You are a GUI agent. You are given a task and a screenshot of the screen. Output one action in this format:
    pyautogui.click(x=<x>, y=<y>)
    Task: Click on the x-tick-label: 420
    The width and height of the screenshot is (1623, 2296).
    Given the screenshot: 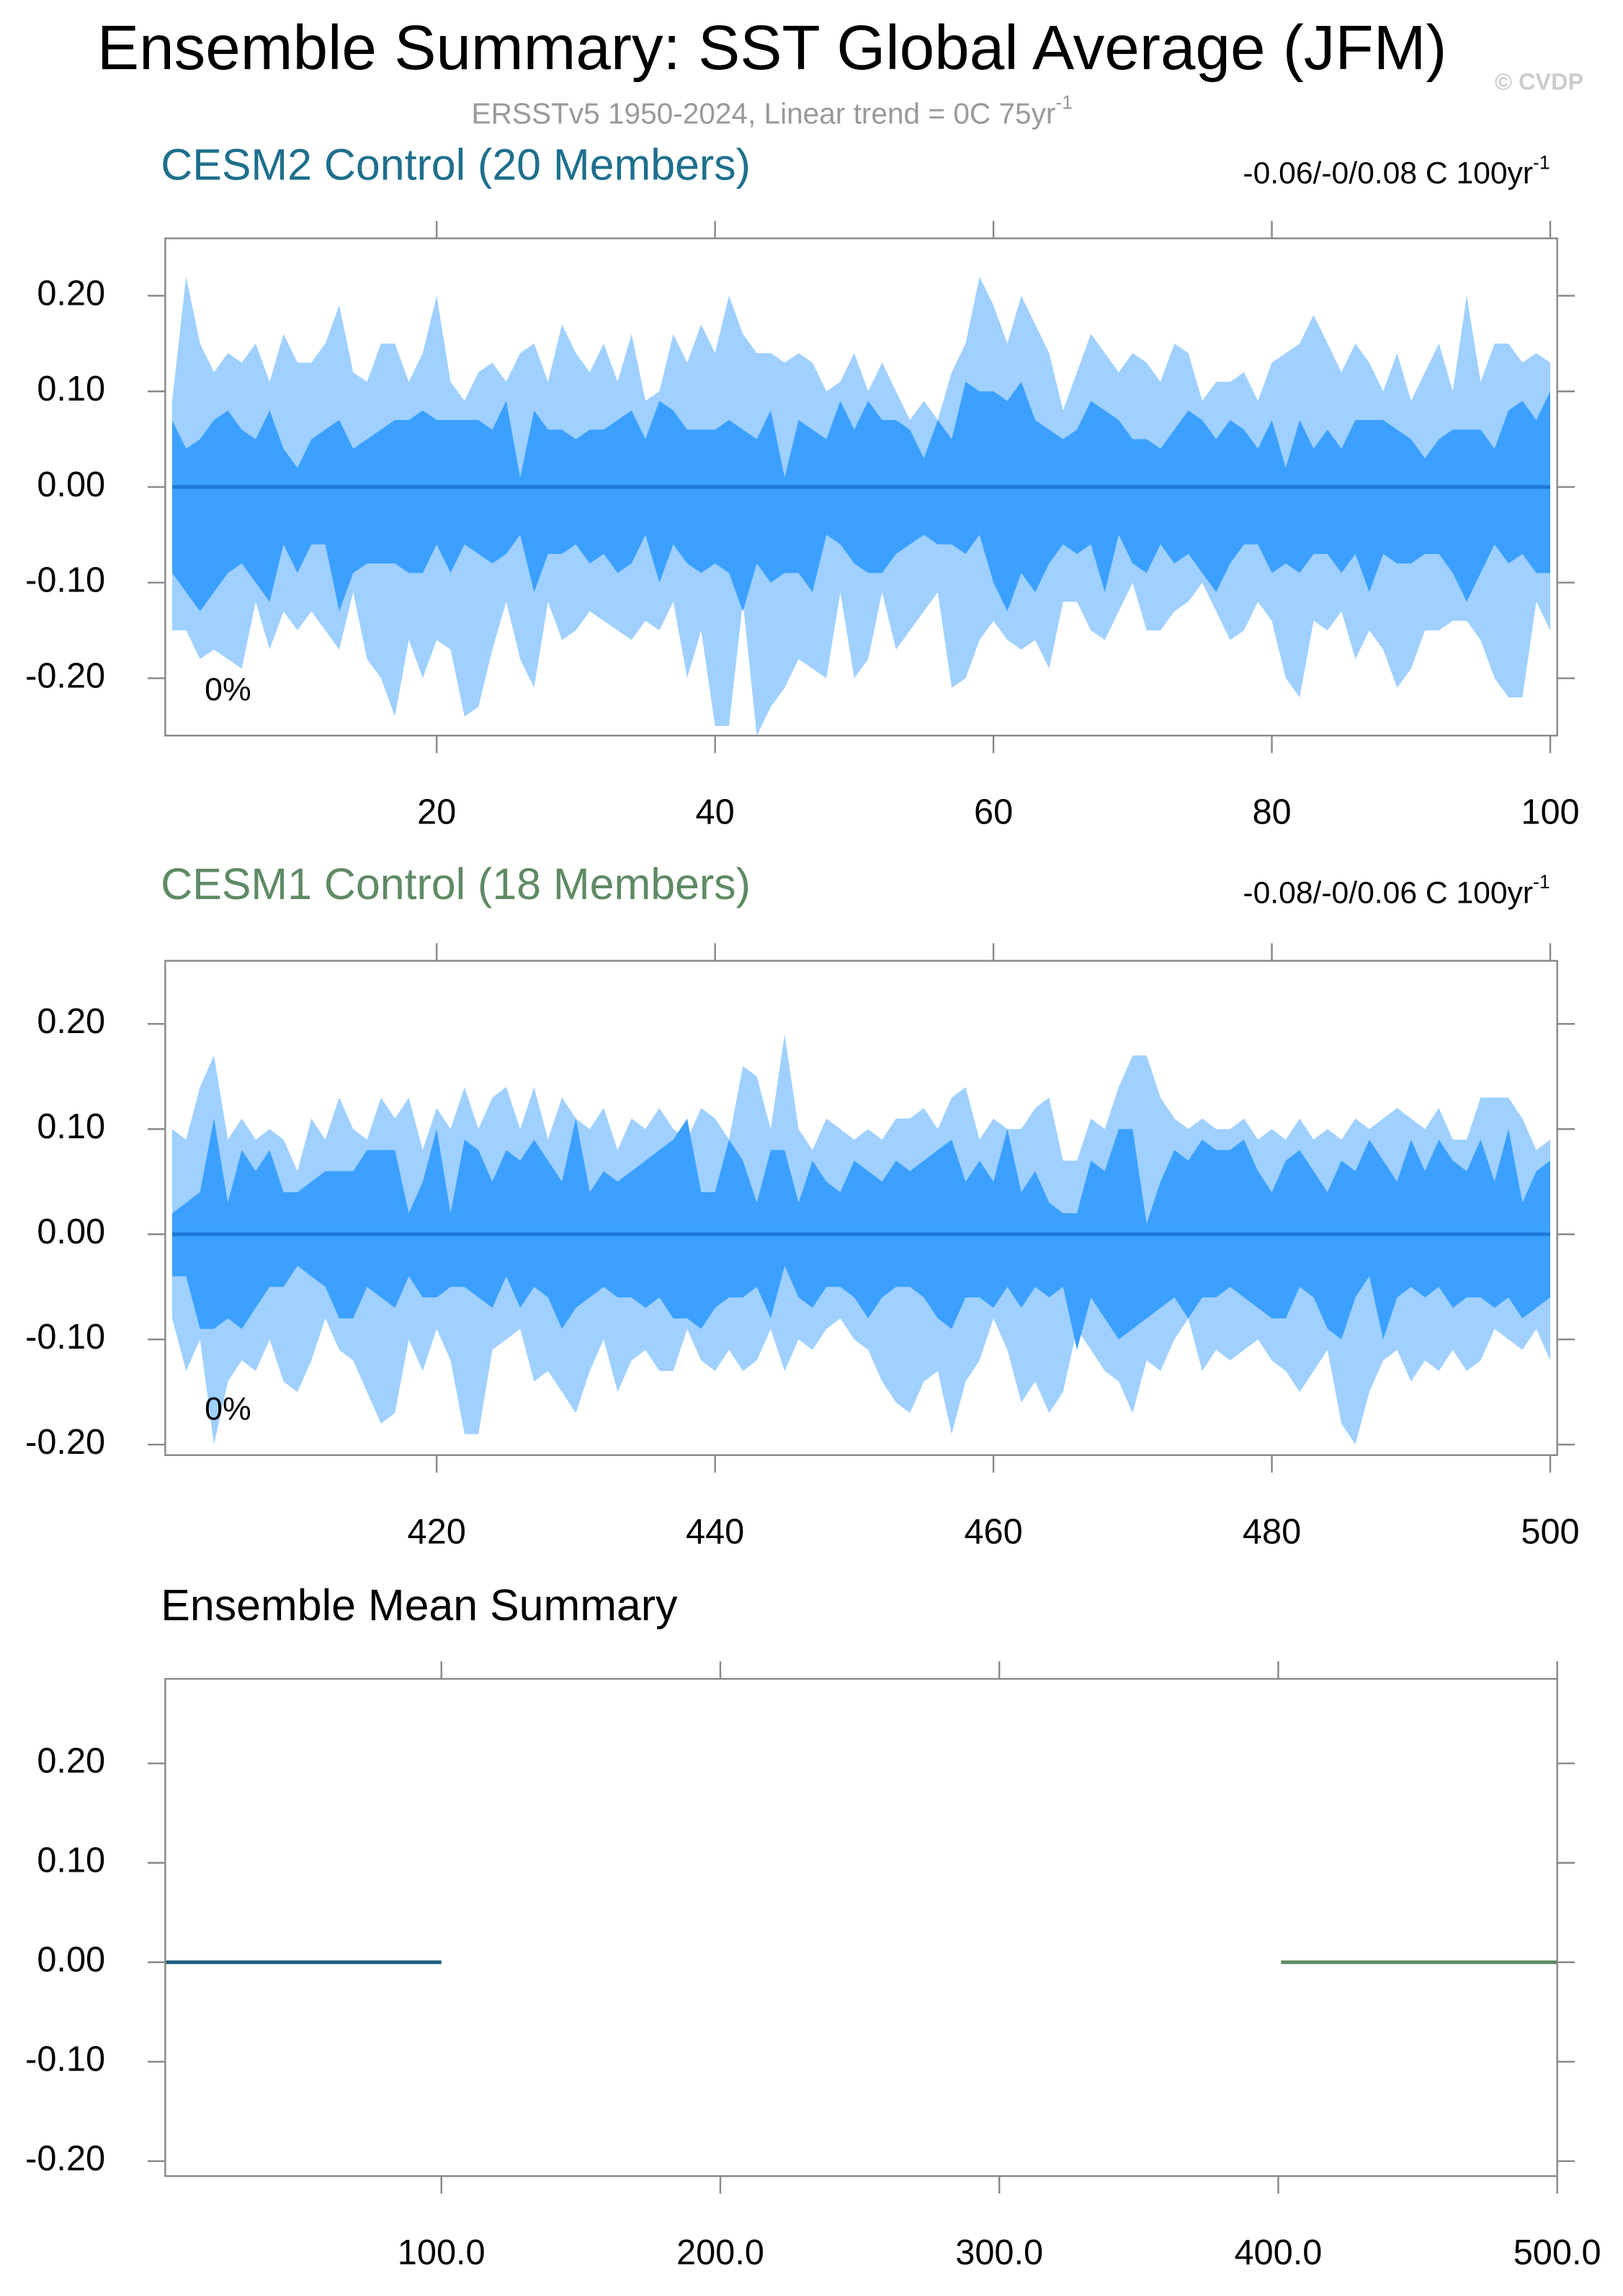 What is the action you would take?
    pyautogui.click(x=437, y=1531)
    